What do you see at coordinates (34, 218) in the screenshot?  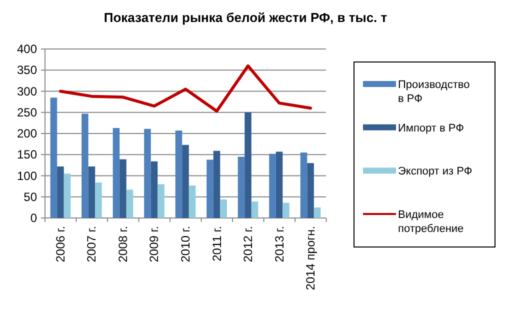 I see `y-tick-label: 0` at bounding box center [34, 218].